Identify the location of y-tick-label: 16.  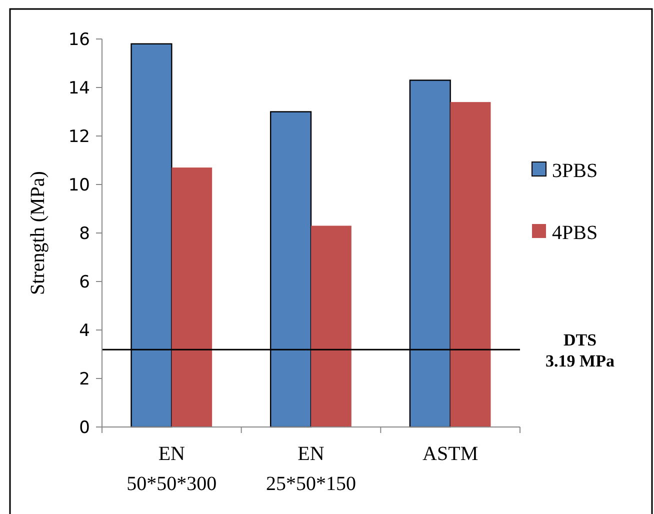
(79, 40).